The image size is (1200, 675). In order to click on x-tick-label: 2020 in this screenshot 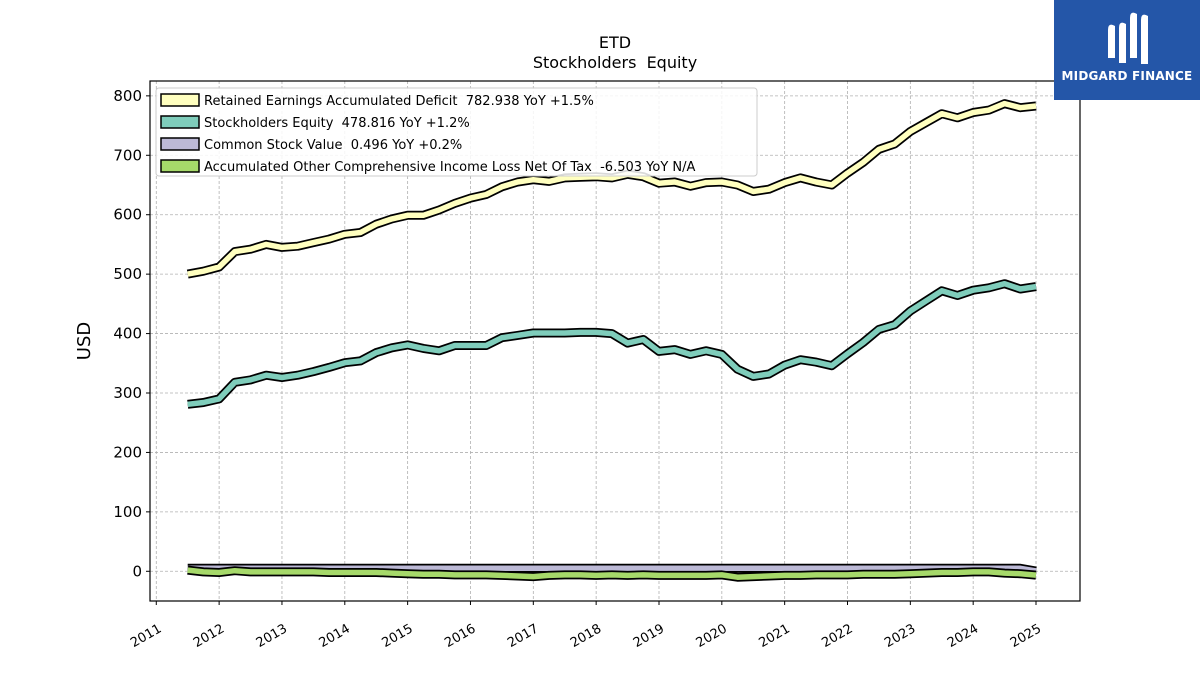, I will do `click(712, 636)`.